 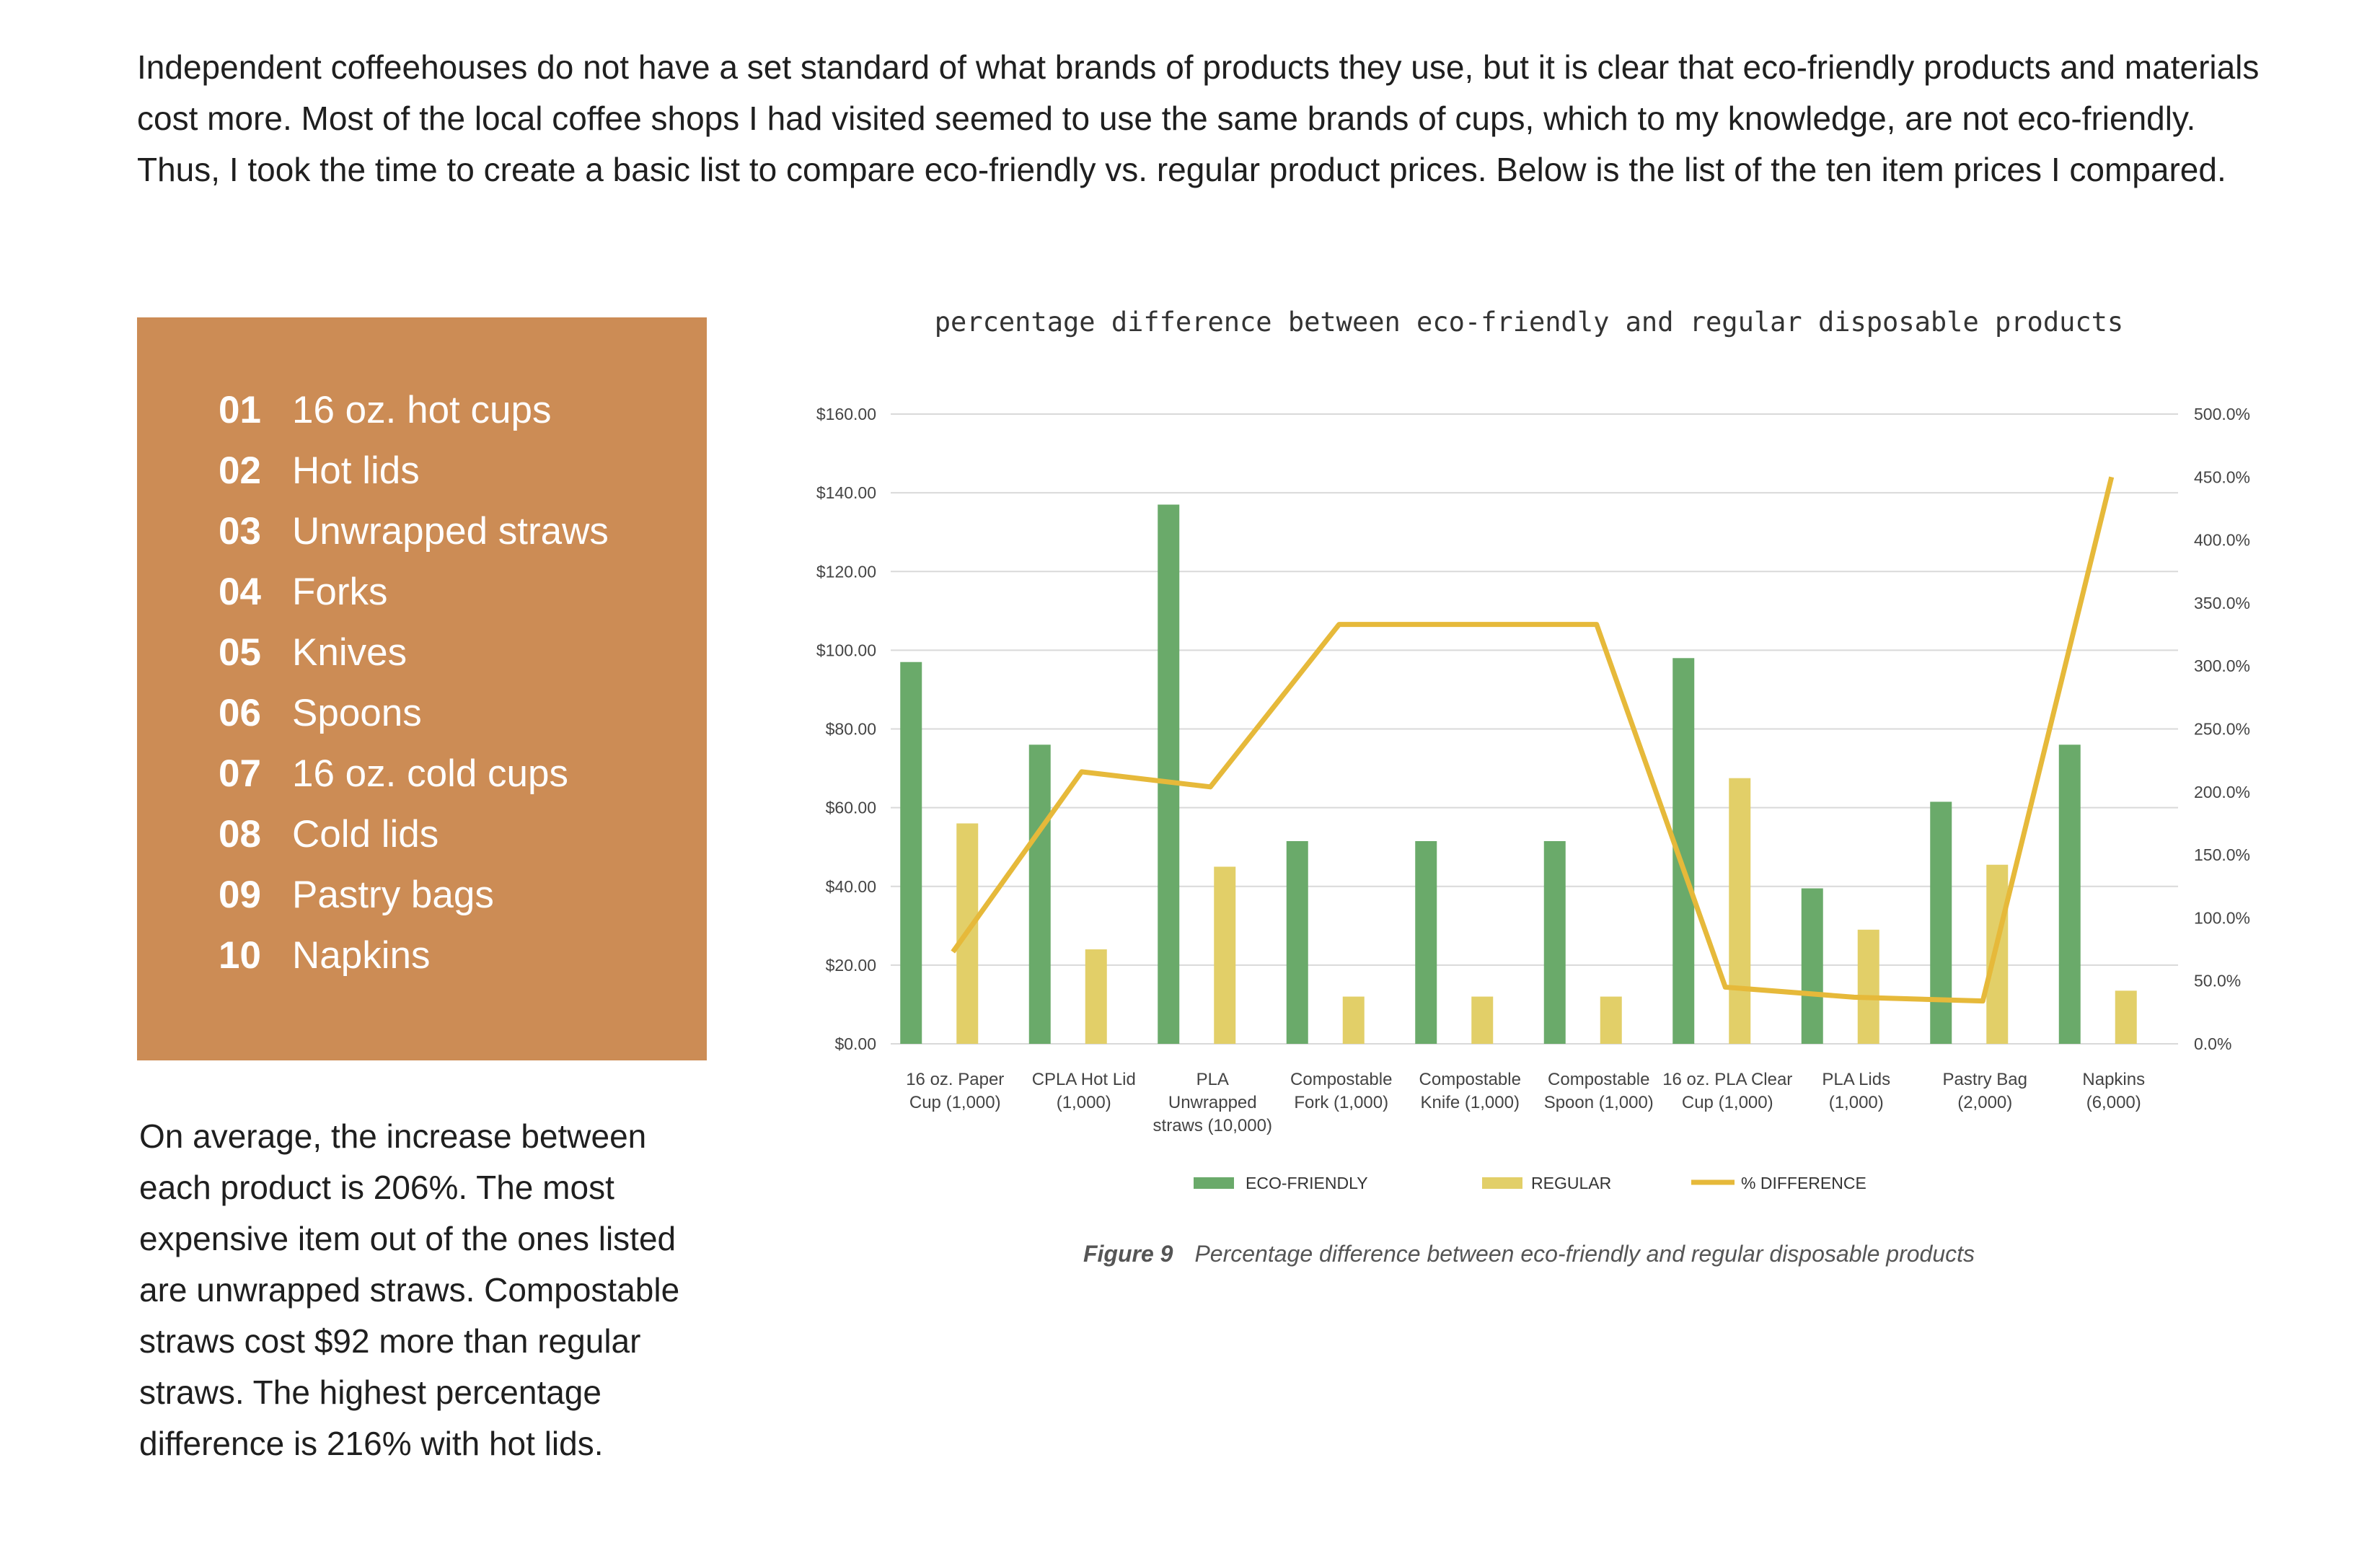 What do you see at coordinates (240, 592) in the screenshot?
I see `list-item-number: 04` at bounding box center [240, 592].